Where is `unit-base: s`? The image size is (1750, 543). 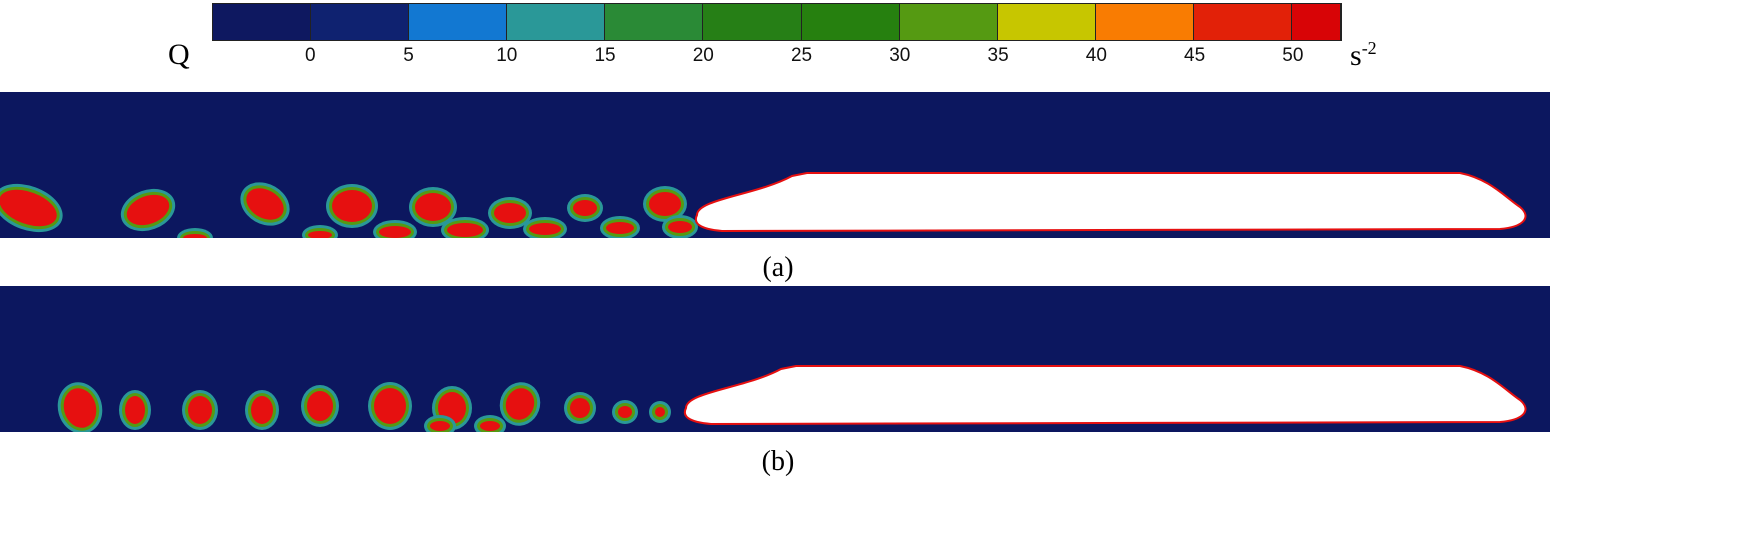
unit-base: s is located at coordinates (1356, 55).